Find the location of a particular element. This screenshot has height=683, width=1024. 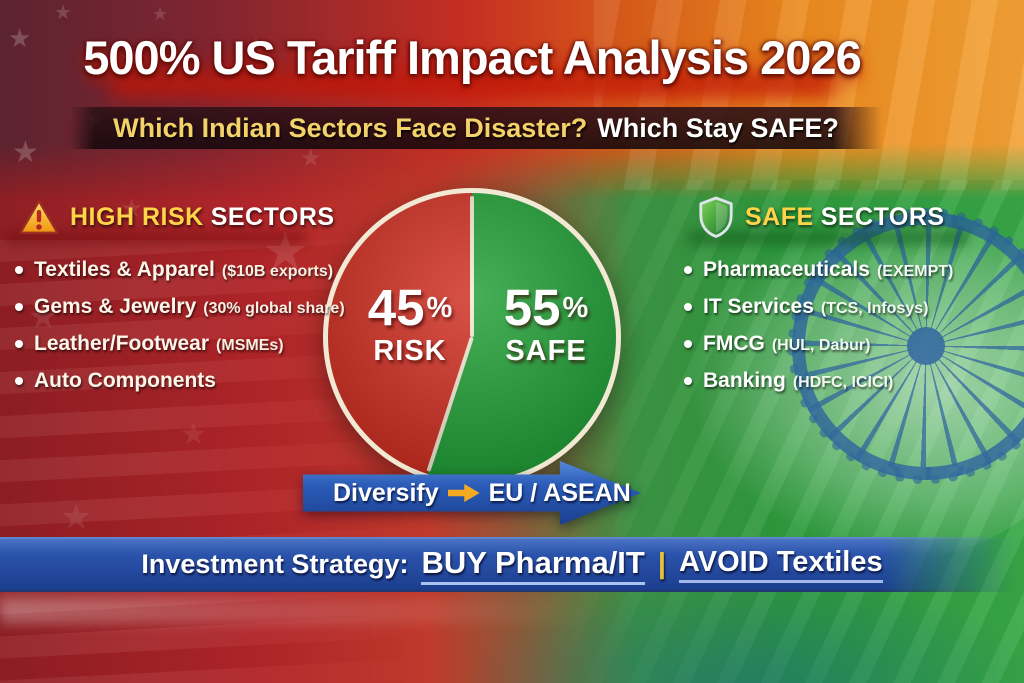

risk-slice-label: 45% RISK is located at coordinates (410, 323).